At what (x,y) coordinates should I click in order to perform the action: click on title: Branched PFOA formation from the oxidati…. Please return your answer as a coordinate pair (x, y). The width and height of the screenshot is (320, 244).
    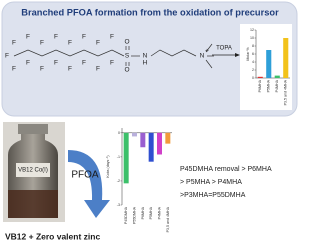
    Looking at the image, I should click on (150, 12).